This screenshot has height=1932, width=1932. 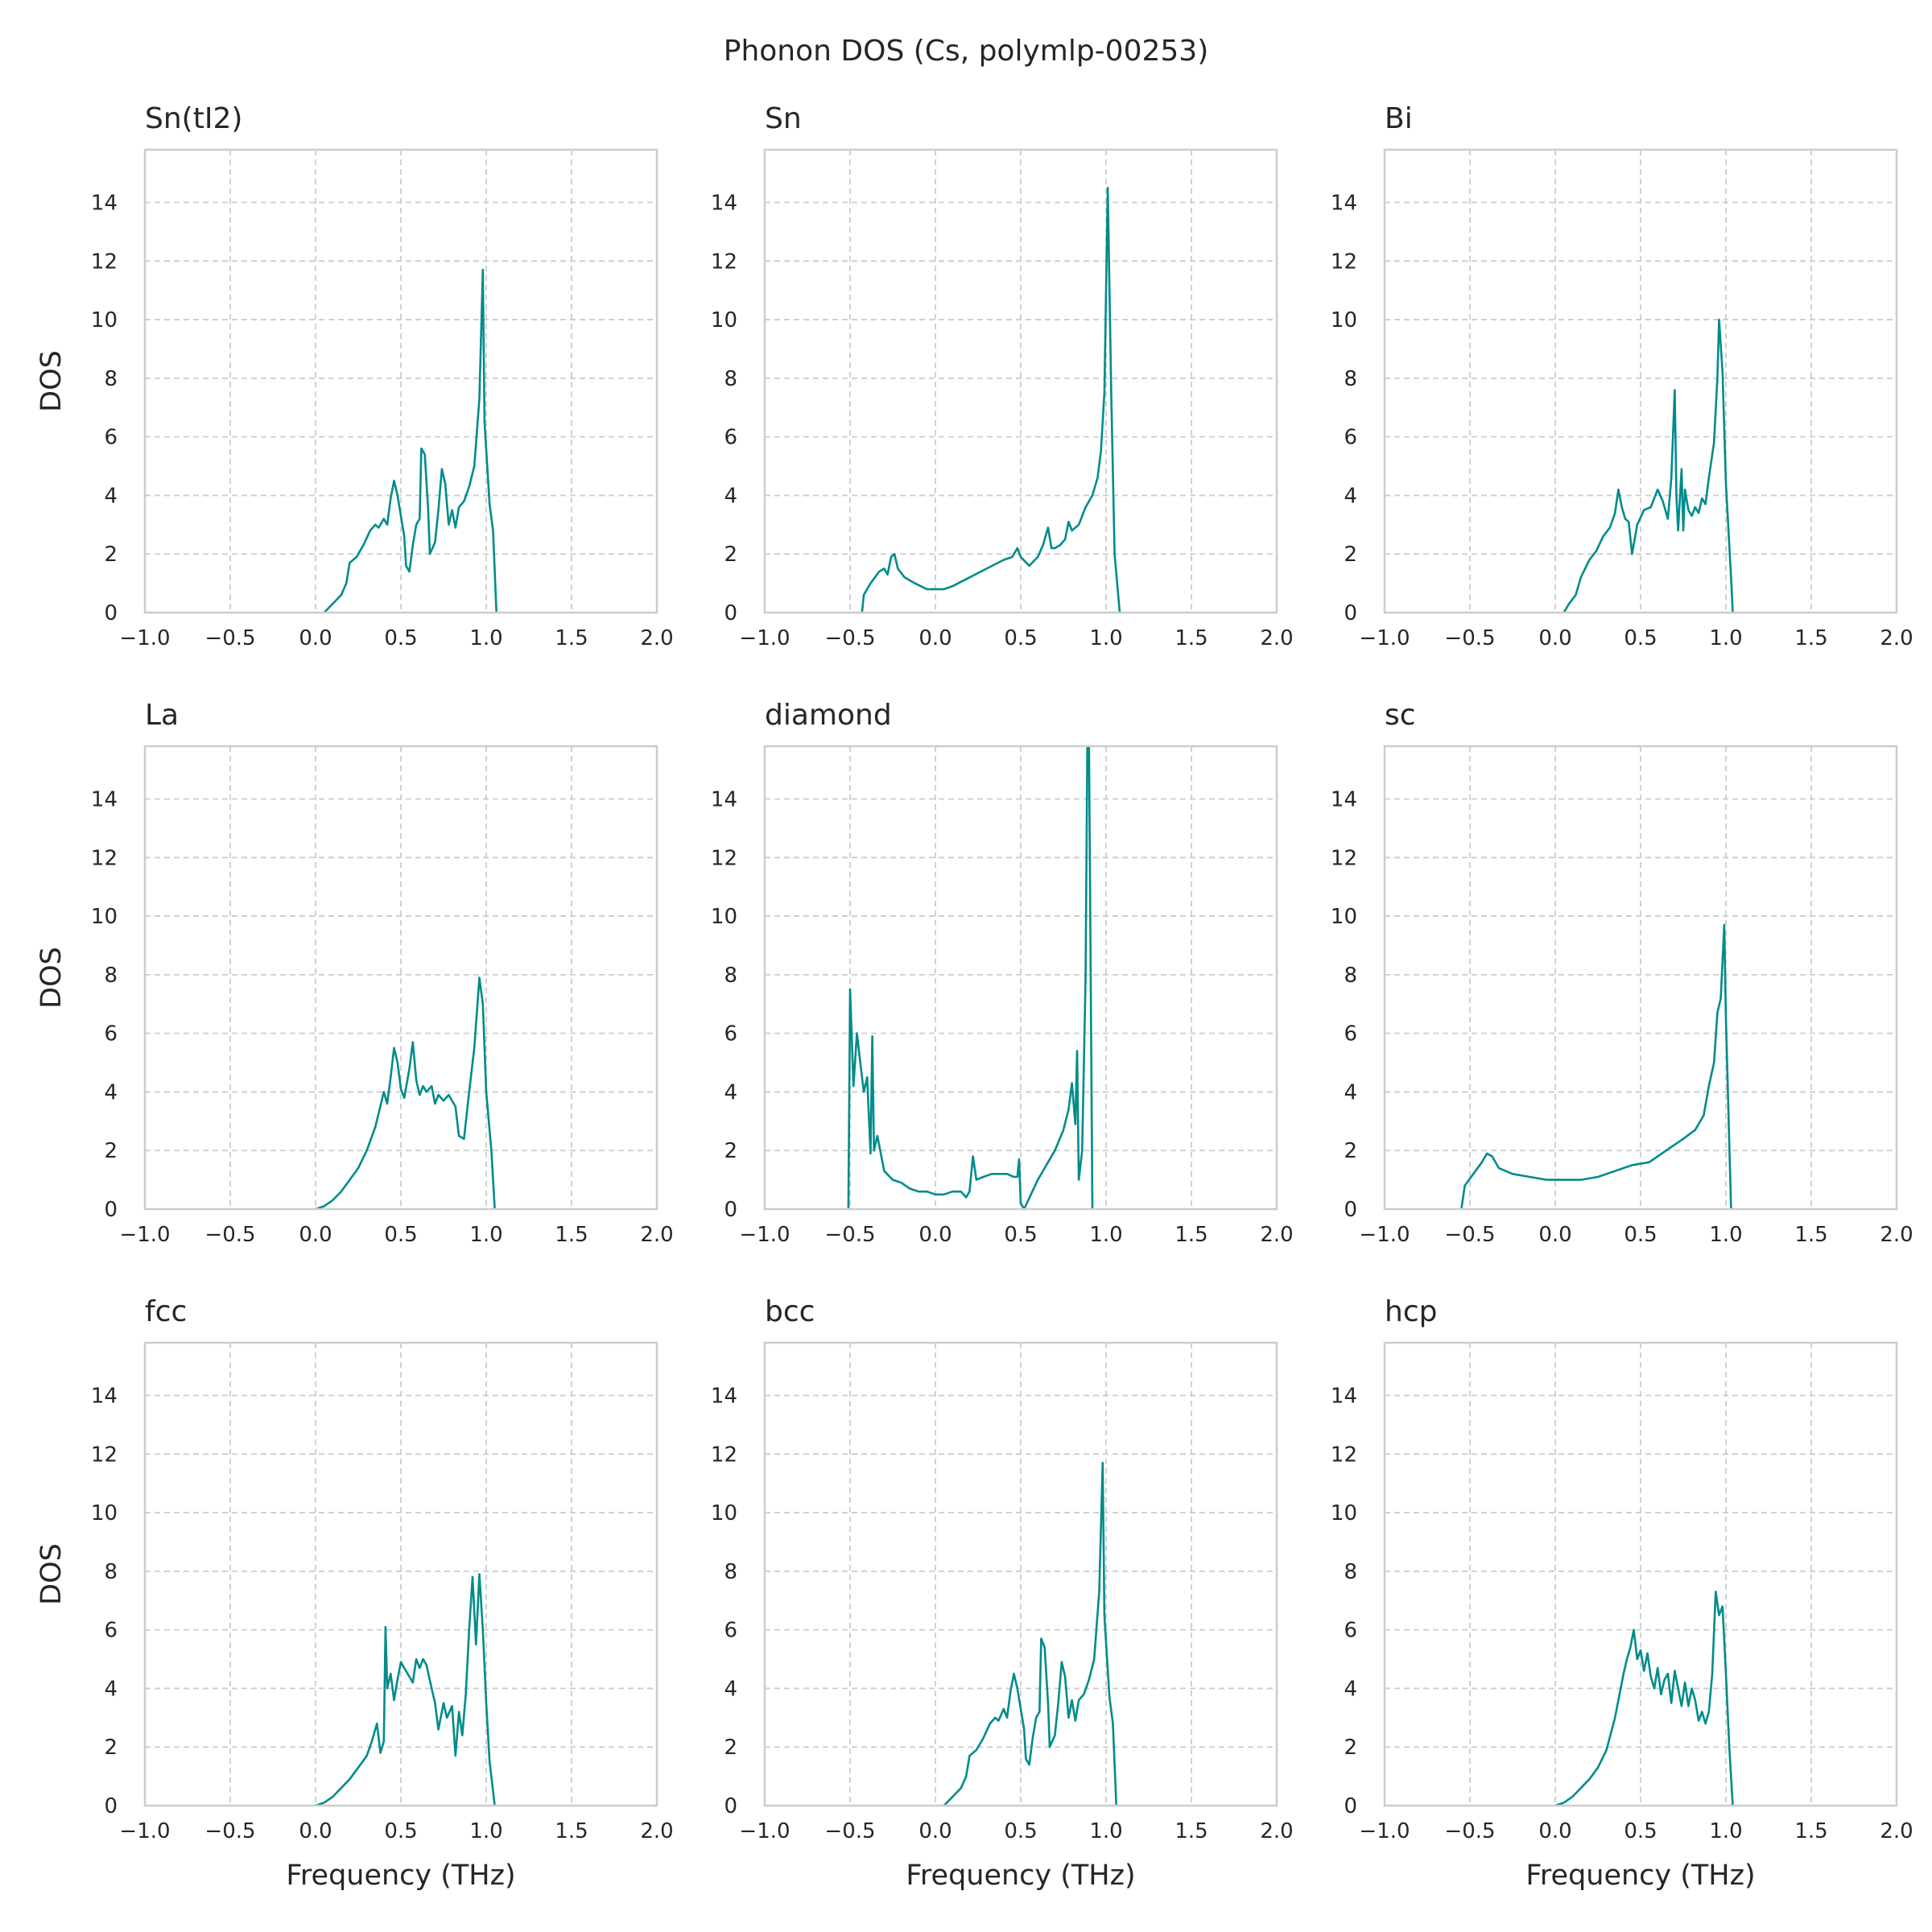 I want to click on subplot-La: −1.0 −0.5 0.0 0.5 1.0 1.5 2.0 0 2 4 6 8 10 12 14 La DOS, so click(x=354, y=973).